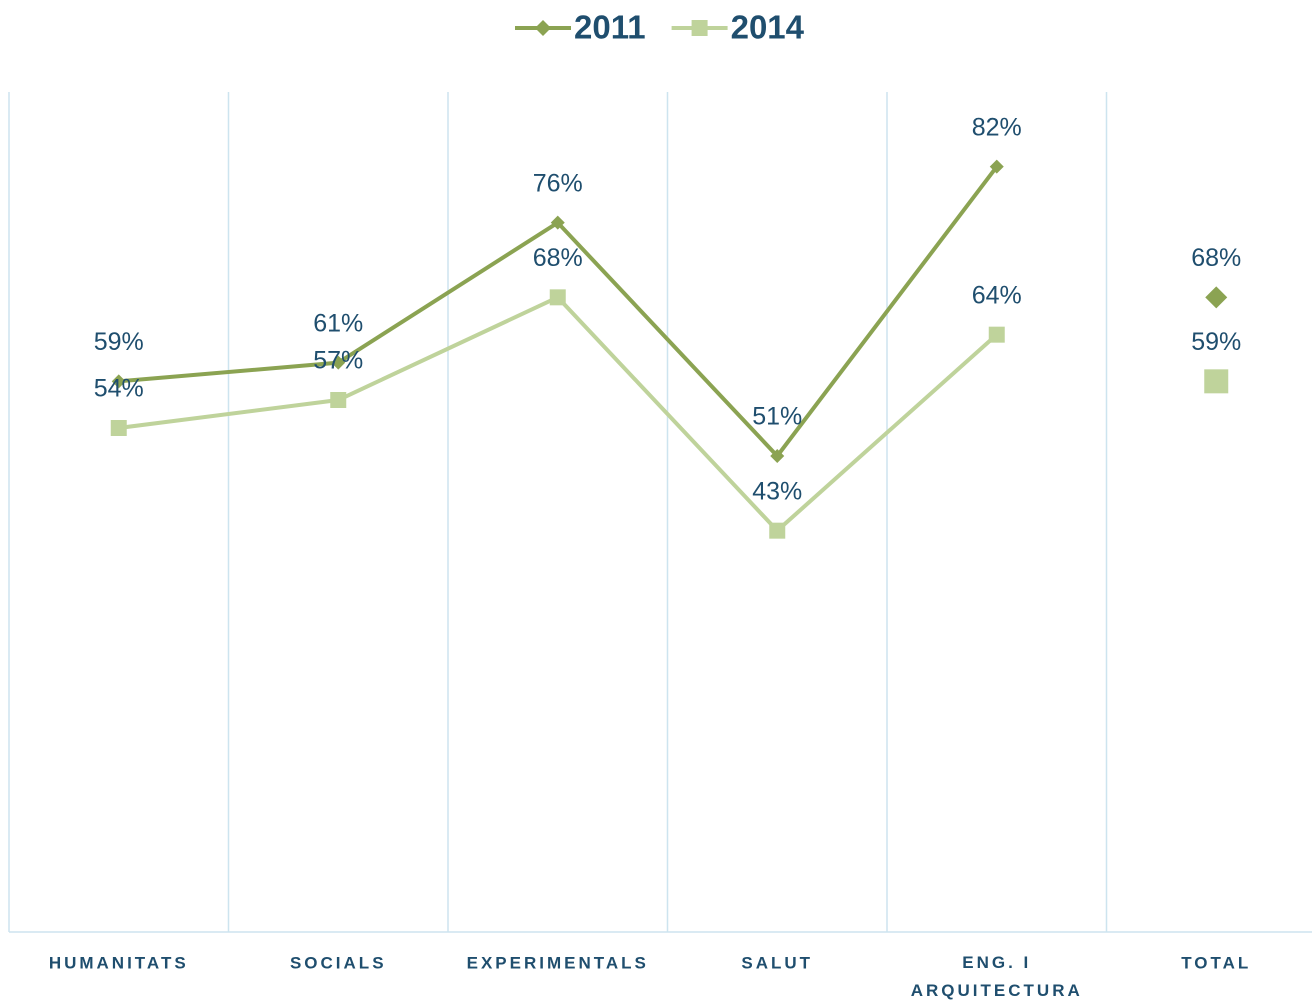 The height and width of the screenshot is (1002, 1312). What do you see at coordinates (777, 962) in the screenshot?
I see `x-tick-label: SALUT` at bounding box center [777, 962].